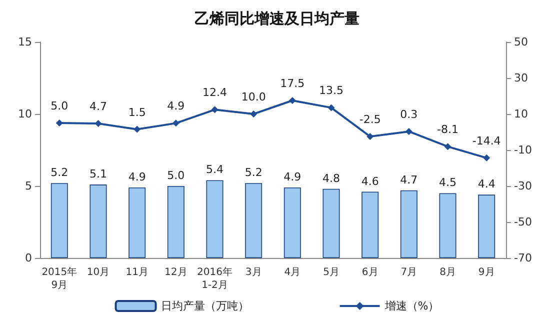  What do you see at coordinates (370, 119) in the screenshot?
I see `data-label: -2.5` at bounding box center [370, 119].